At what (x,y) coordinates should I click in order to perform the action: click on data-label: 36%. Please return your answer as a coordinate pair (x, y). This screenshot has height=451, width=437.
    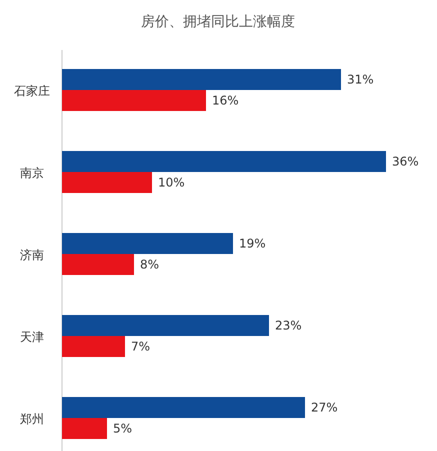
    Looking at the image, I should click on (405, 161).